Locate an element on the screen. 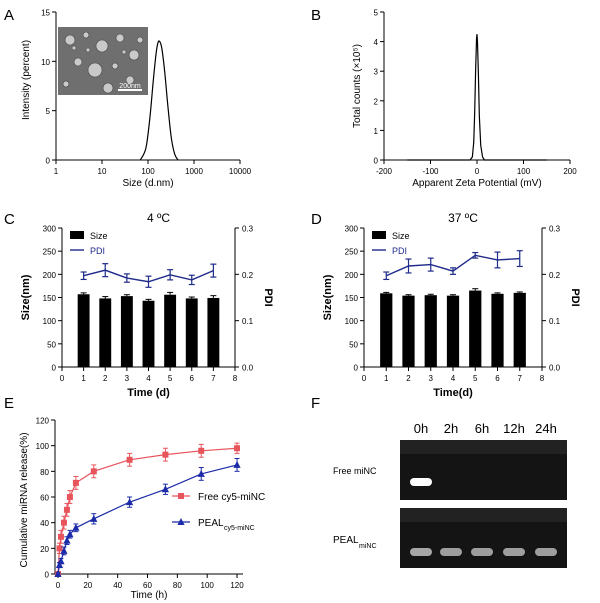 The width and height of the screenshot is (600, 603). x-tick-label: 10 is located at coordinates (102, 171).